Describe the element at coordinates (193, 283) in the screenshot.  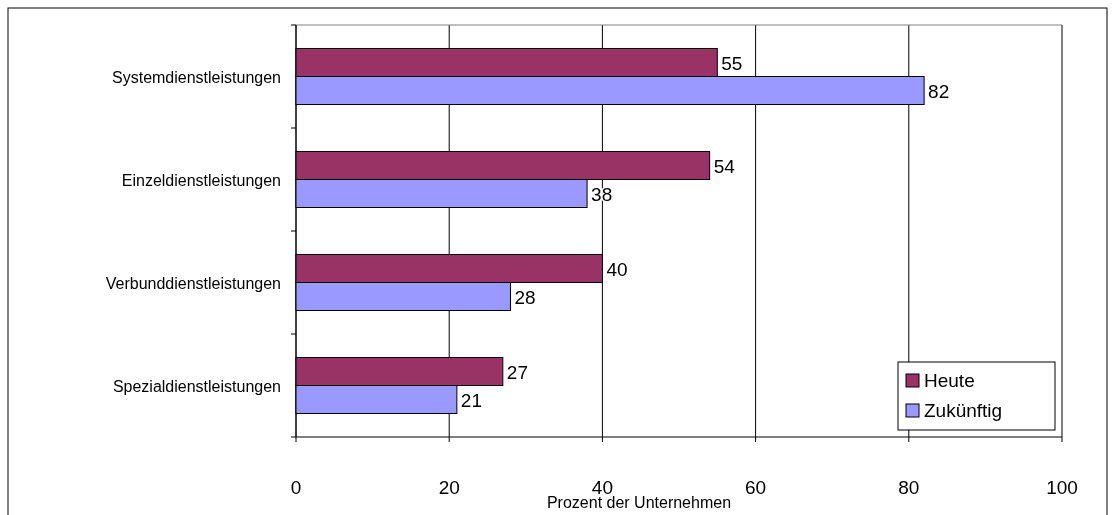
I see `y-tick-label: Verbunddienstleistungen` at that location.